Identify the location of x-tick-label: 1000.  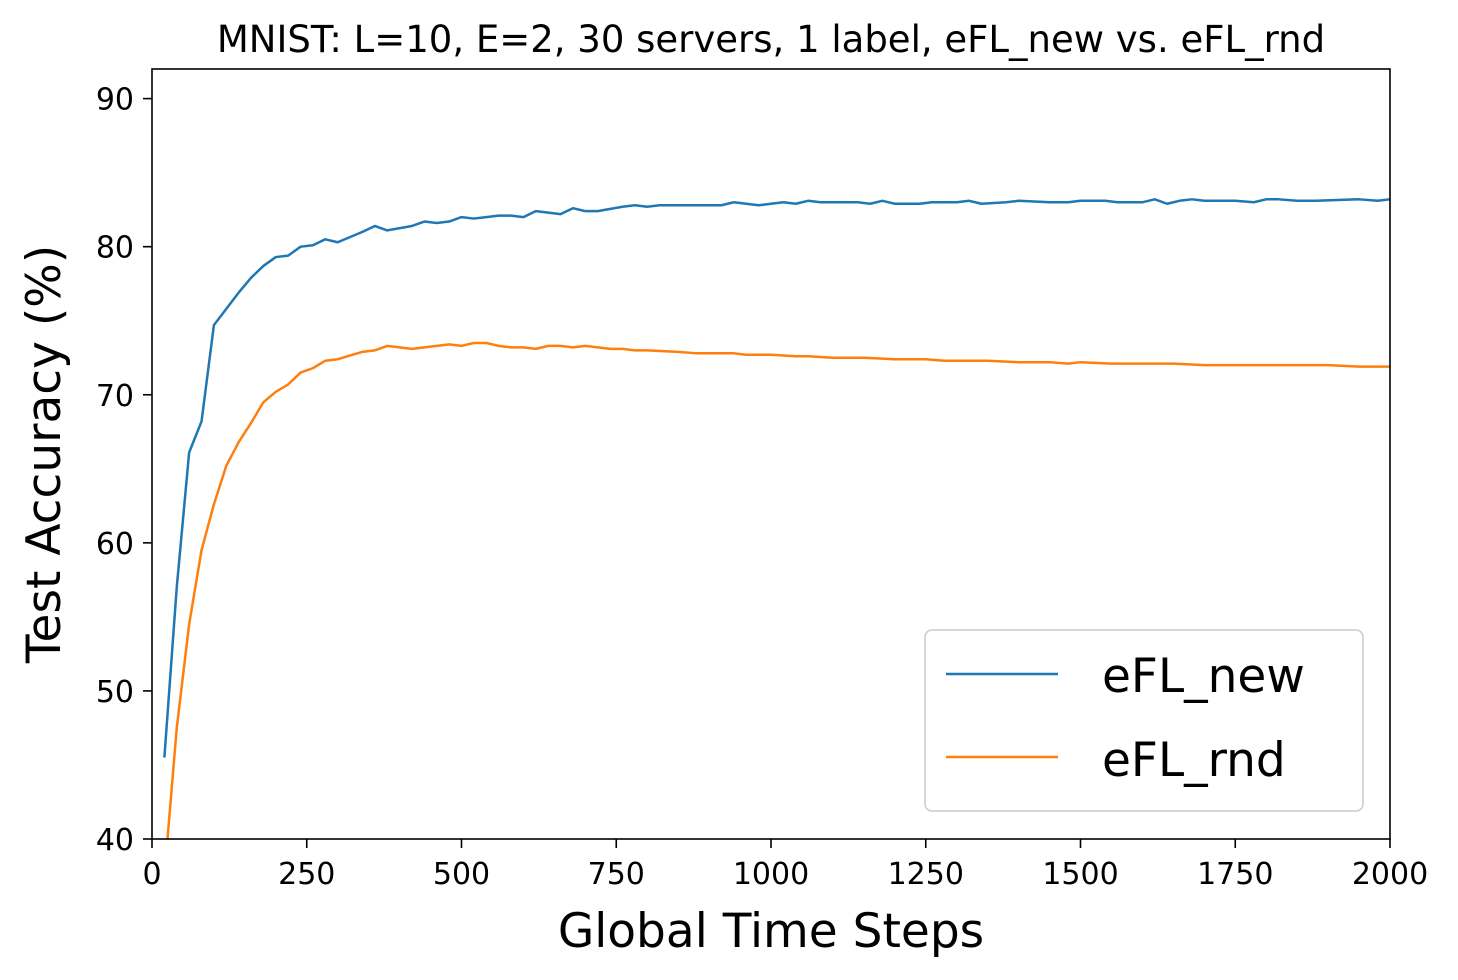
(771, 874).